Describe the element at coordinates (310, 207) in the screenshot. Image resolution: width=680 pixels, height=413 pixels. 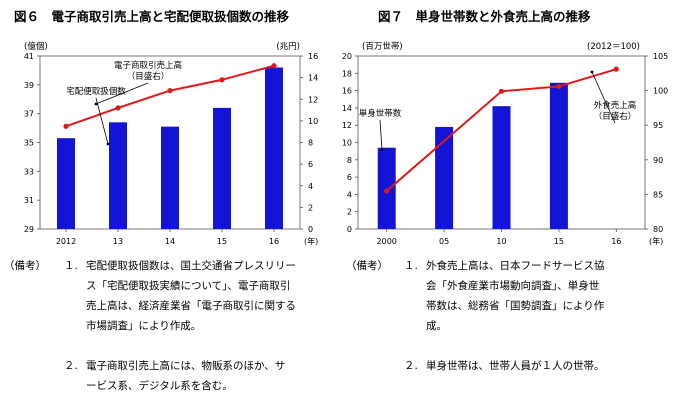
I see `right-tick-label: 2` at that location.